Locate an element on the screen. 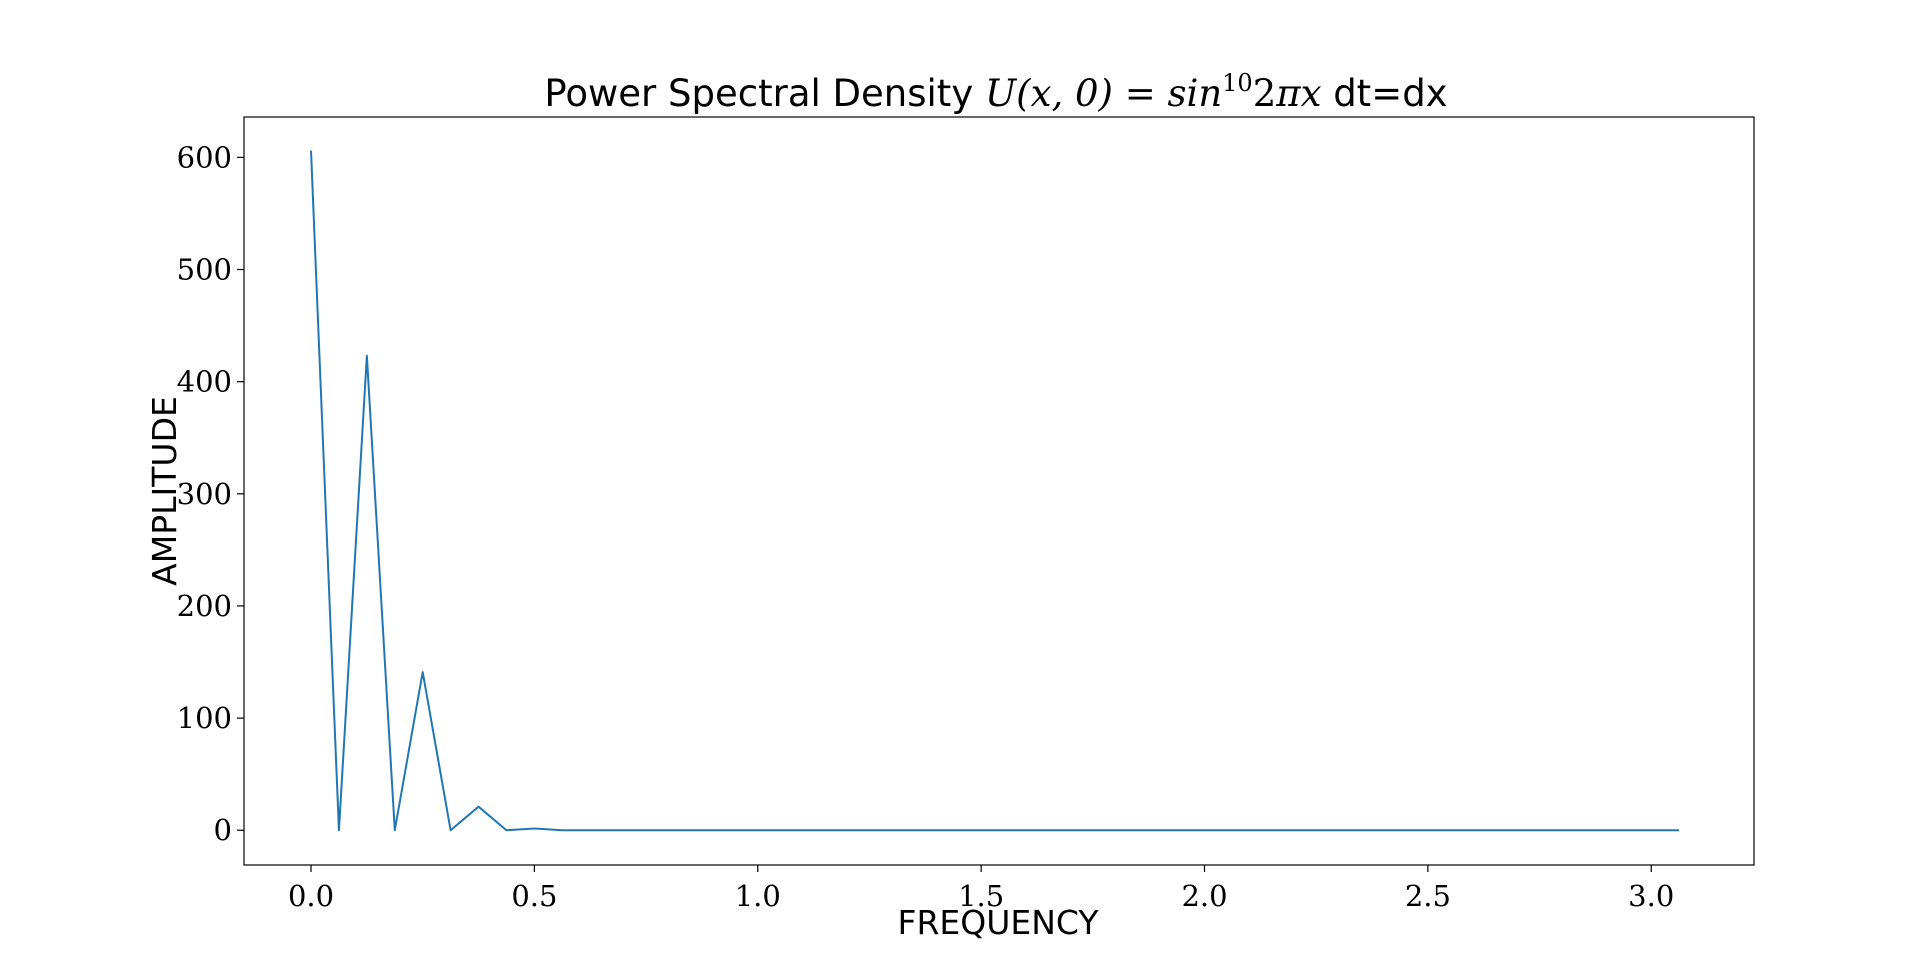 The width and height of the screenshot is (1920, 957). y-tick-label: 500 is located at coordinates (204, 270).